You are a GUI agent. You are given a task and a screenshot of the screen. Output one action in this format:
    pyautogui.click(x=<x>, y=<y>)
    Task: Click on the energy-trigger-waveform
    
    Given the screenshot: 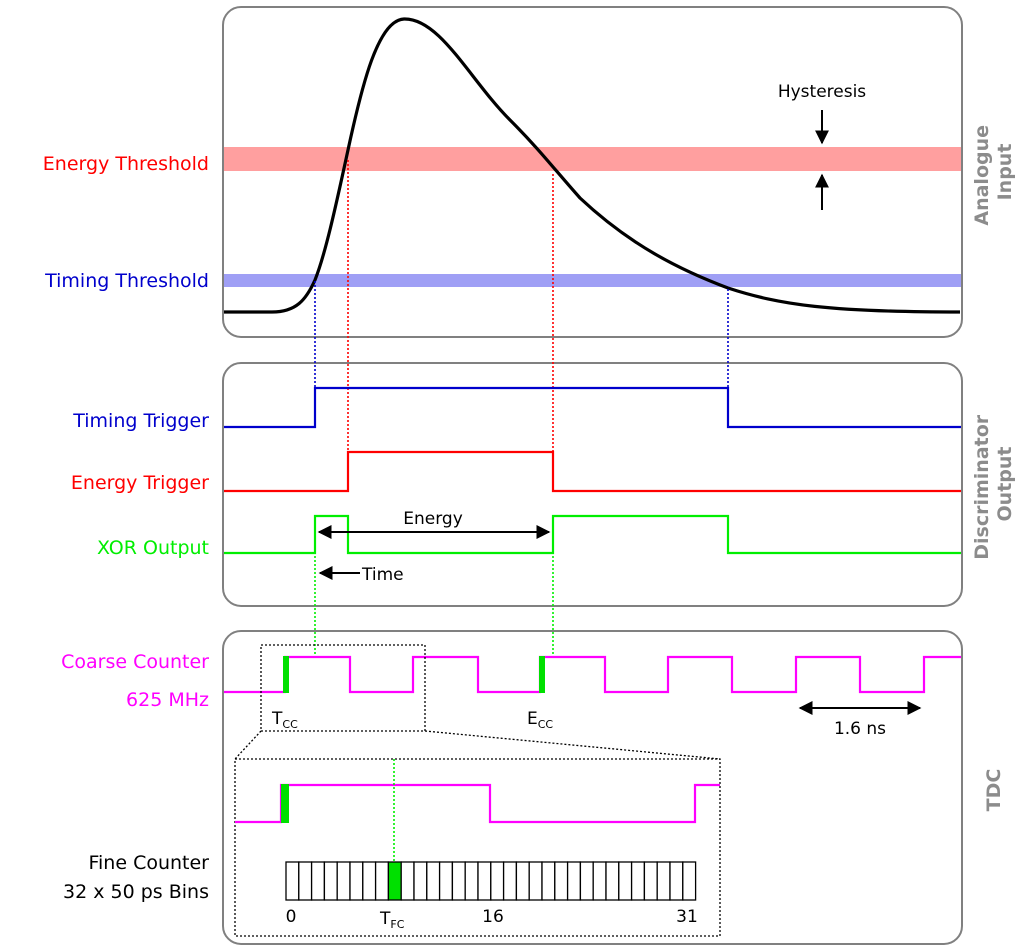 What is the action you would take?
    pyautogui.click(x=592, y=471)
    